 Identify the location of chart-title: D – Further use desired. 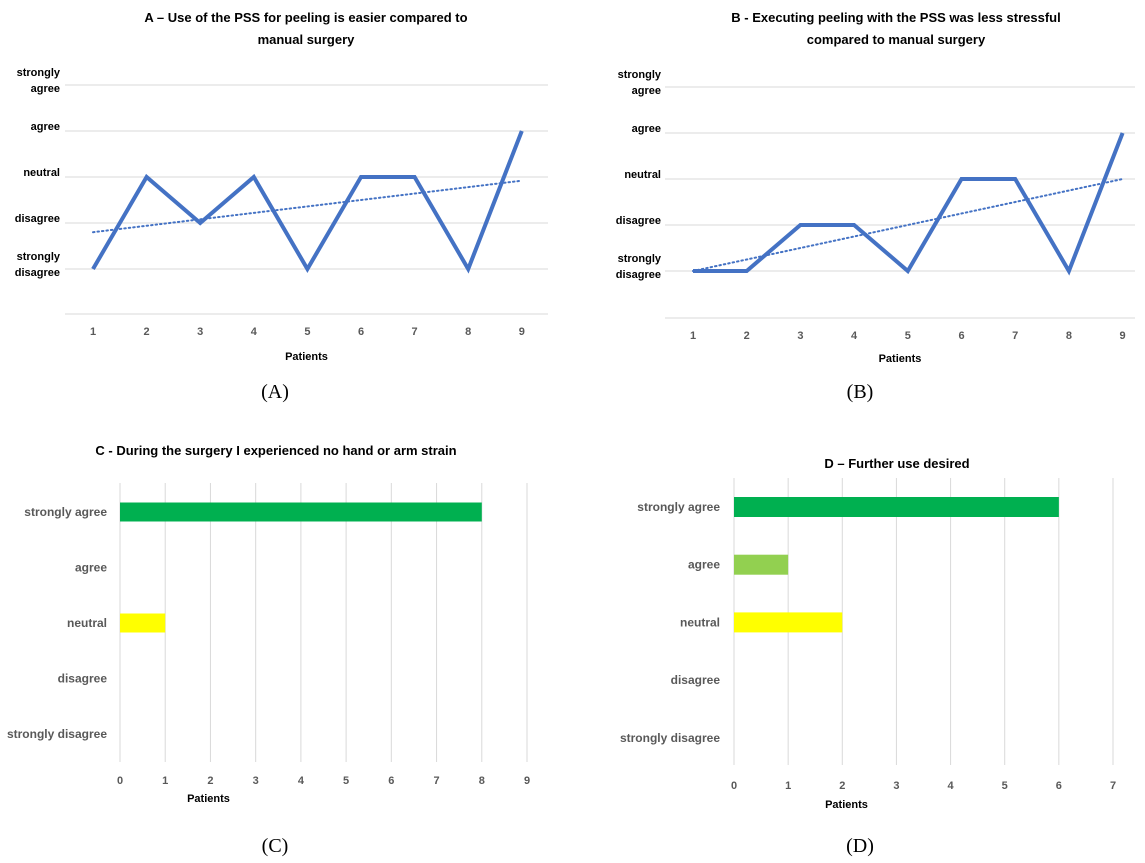
(896, 463).